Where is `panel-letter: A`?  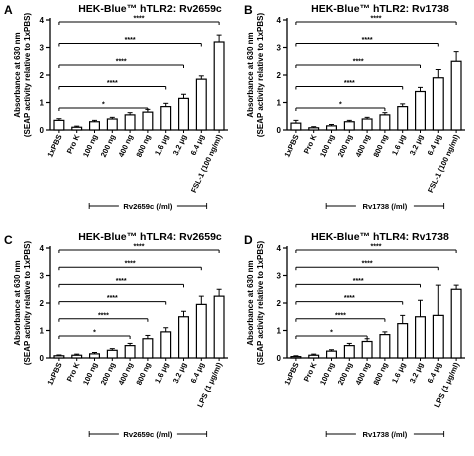 panel-letter: A is located at coordinates (8, 10).